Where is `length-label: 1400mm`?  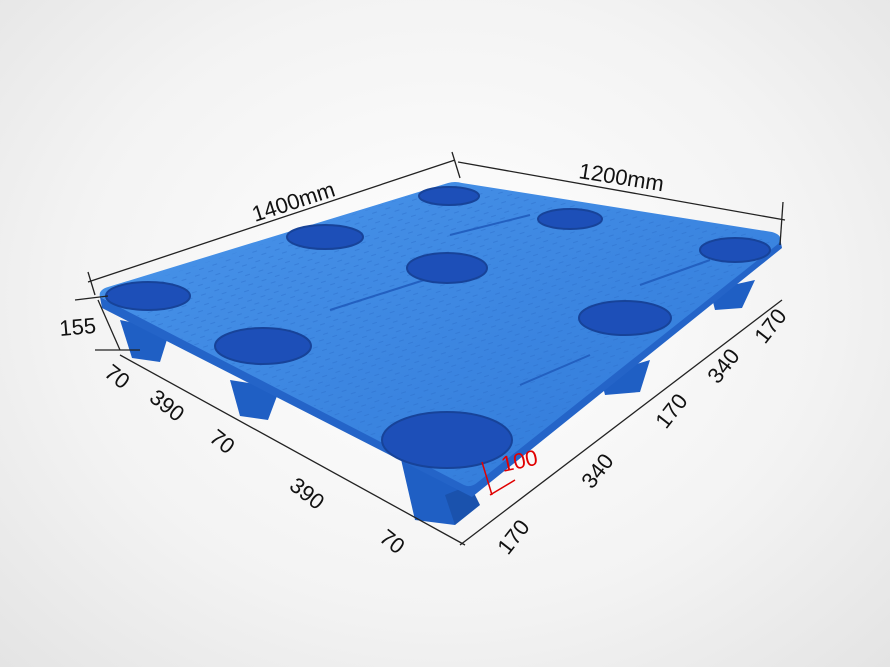 length-label: 1400mm is located at coordinates (293, 202).